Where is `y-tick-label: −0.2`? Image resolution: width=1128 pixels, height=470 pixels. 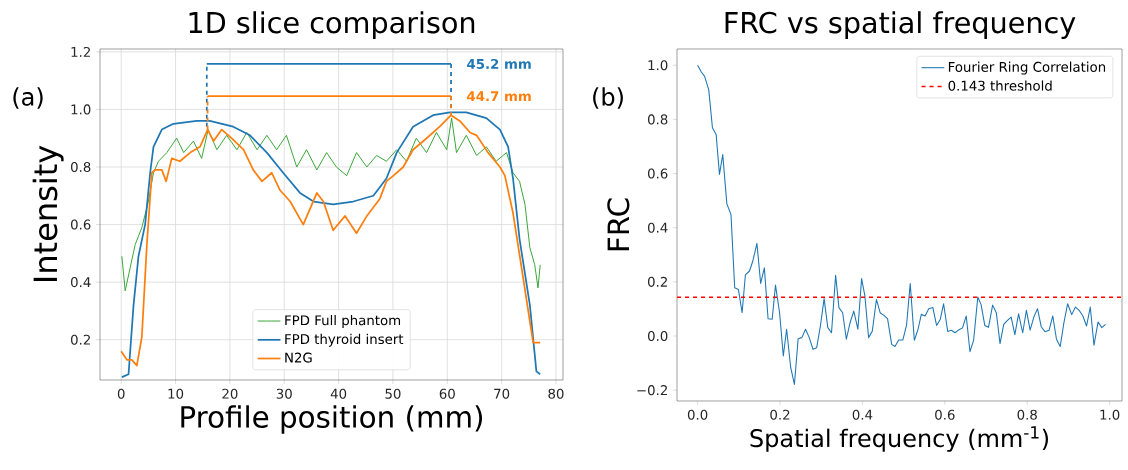 y-tick-label: −0.2 is located at coordinates (652, 390).